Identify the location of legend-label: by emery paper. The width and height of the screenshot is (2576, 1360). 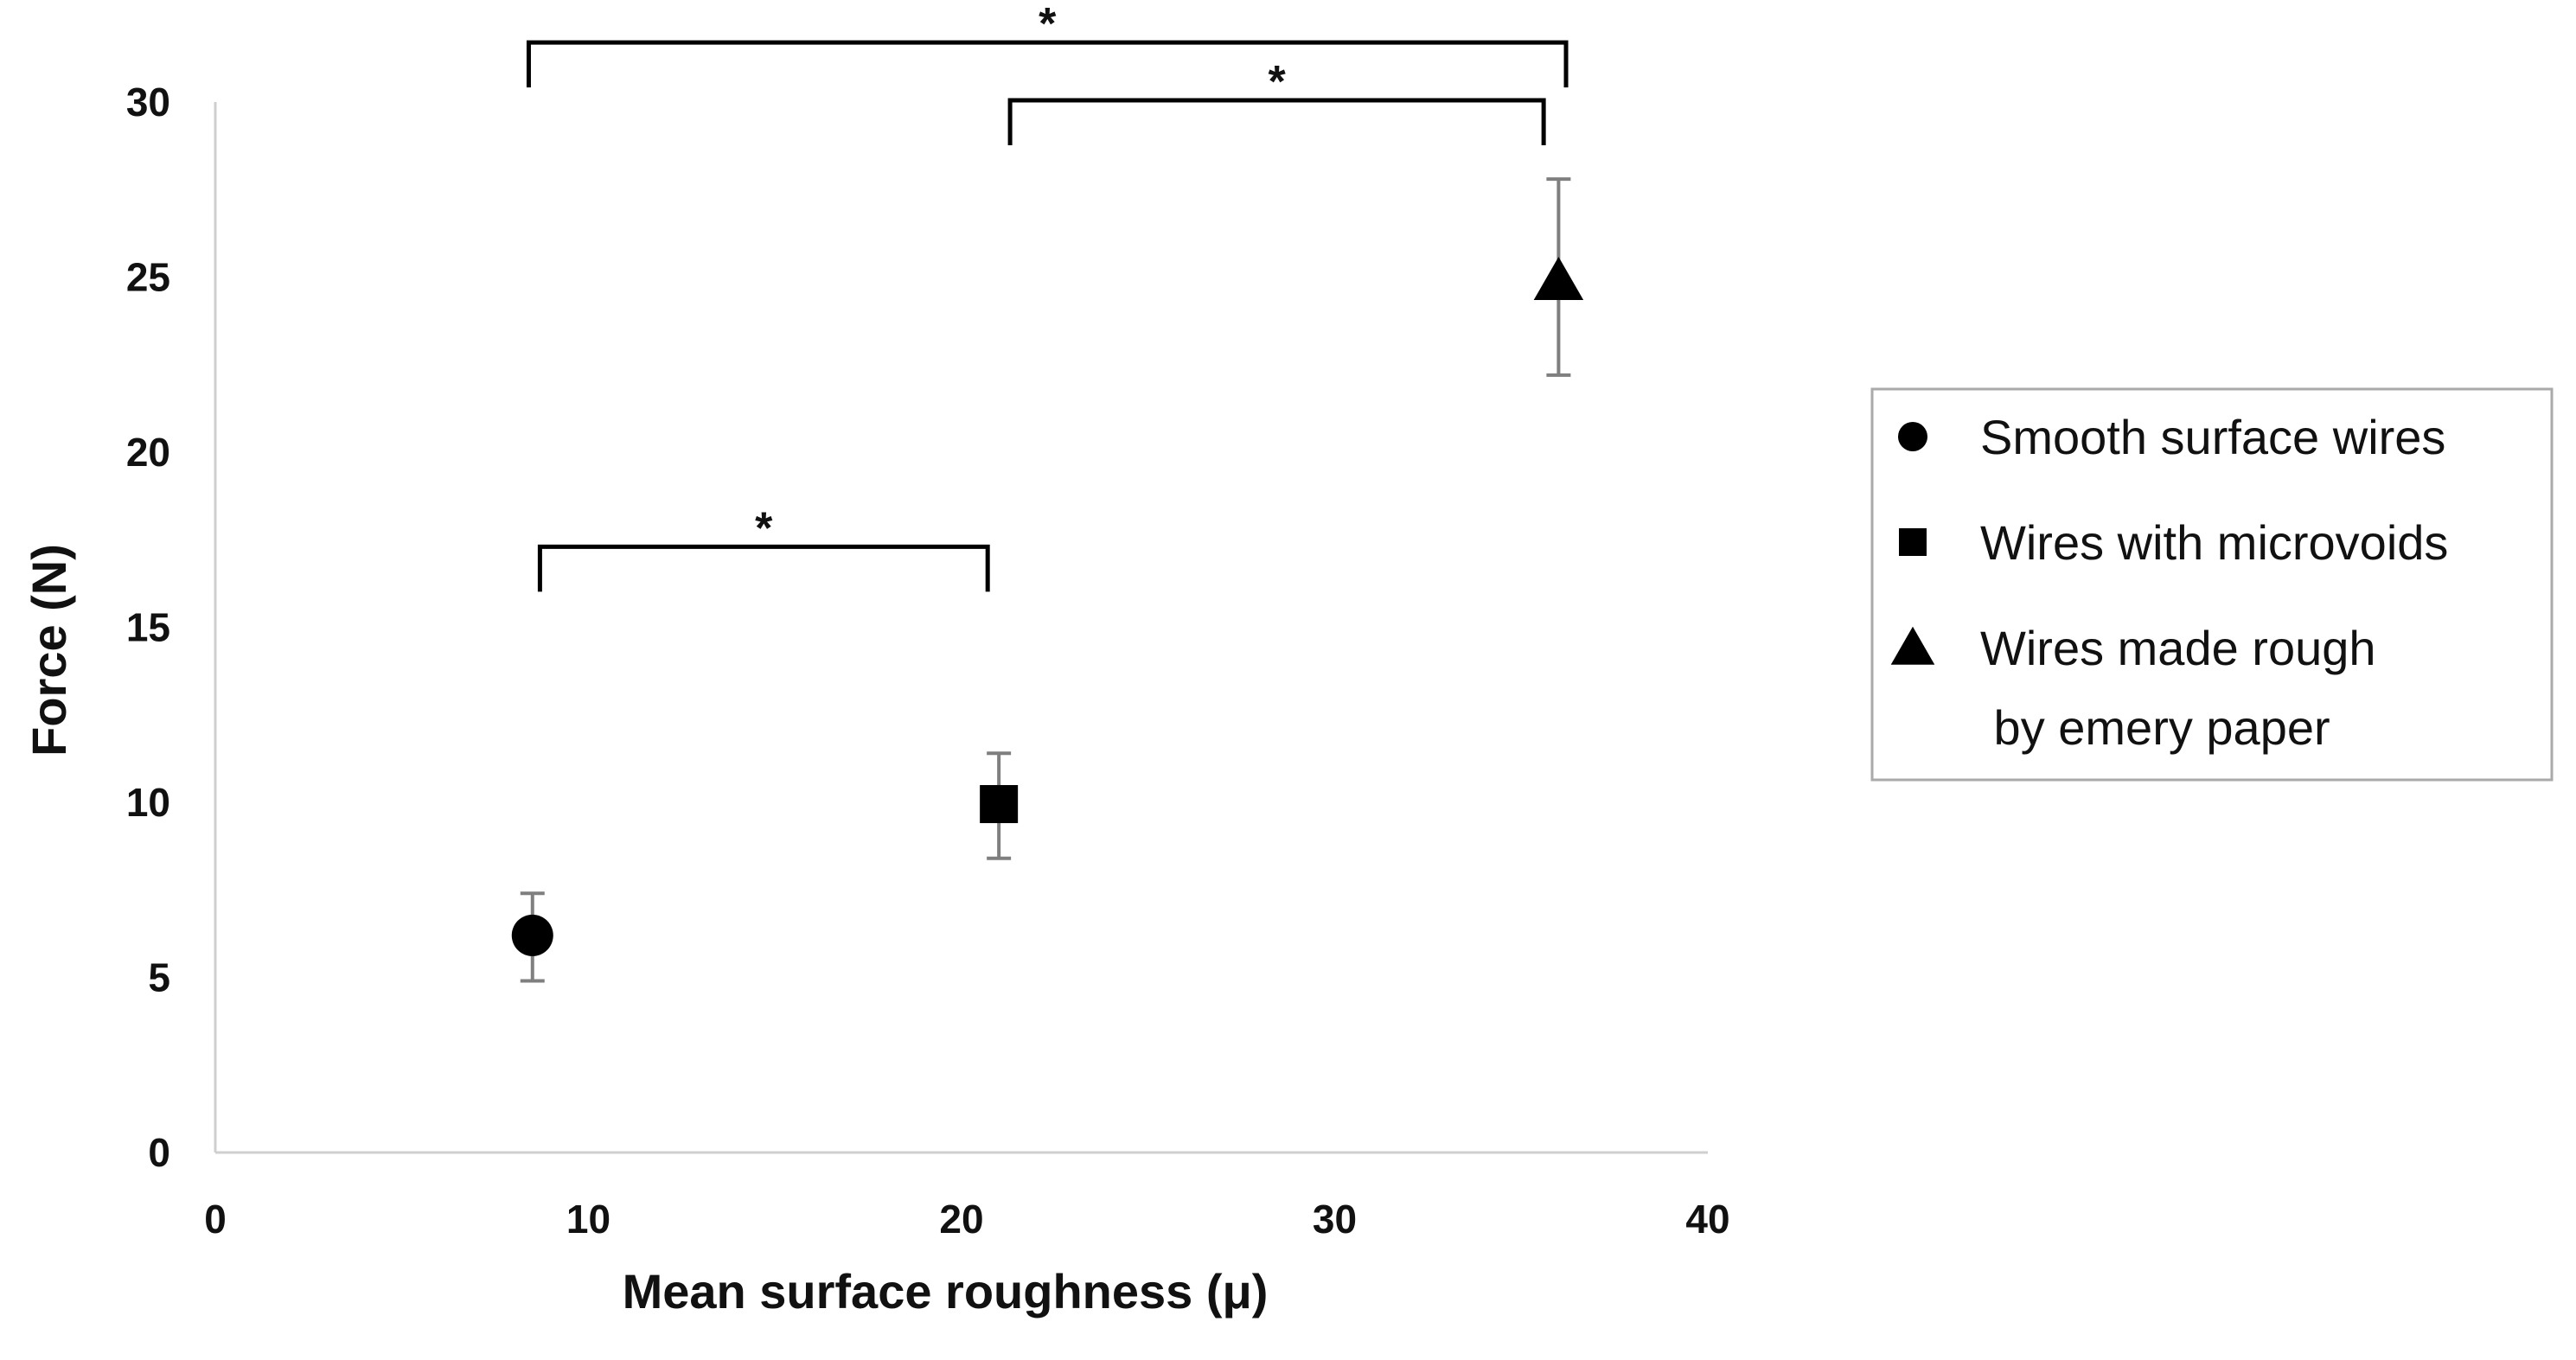
(2155, 727).